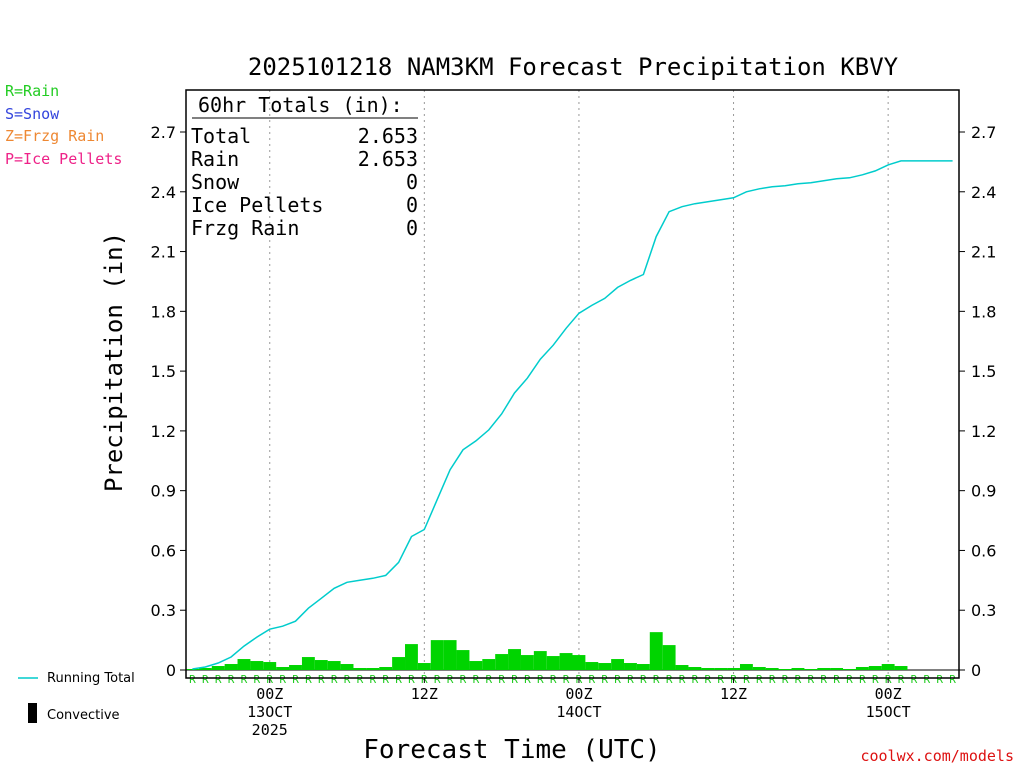 This screenshot has height=768, width=1024. I want to click on series-legend: Running Total Convective, so click(76, 697).